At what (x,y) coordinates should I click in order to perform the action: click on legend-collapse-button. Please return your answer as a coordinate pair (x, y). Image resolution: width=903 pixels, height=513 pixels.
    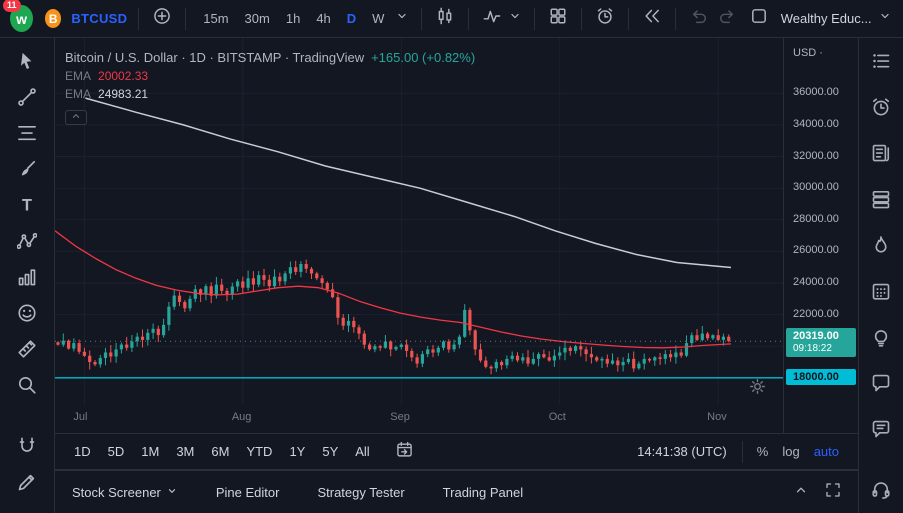
    Looking at the image, I should click on (76, 117).